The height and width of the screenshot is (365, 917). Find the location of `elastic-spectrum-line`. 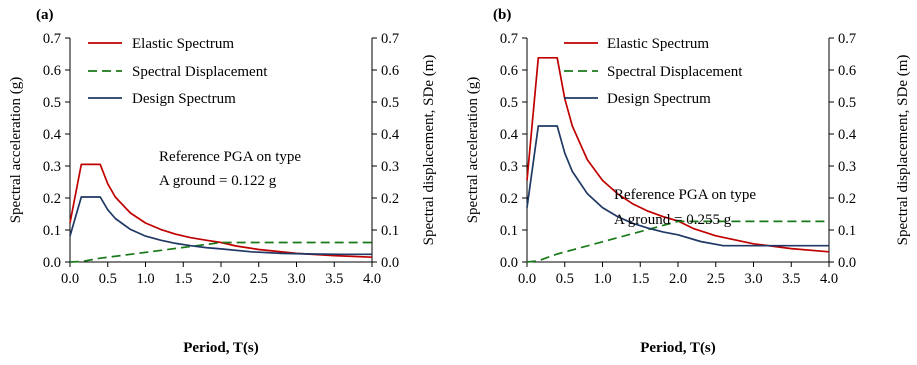

elastic-spectrum-line is located at coordinates (221, 211).